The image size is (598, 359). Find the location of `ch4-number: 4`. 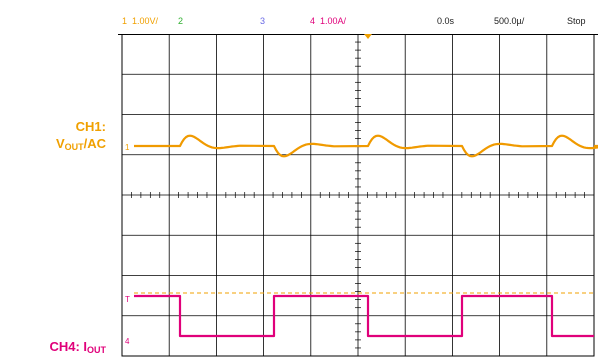

ch4-number: 4 is located at coordinates (313, 21).